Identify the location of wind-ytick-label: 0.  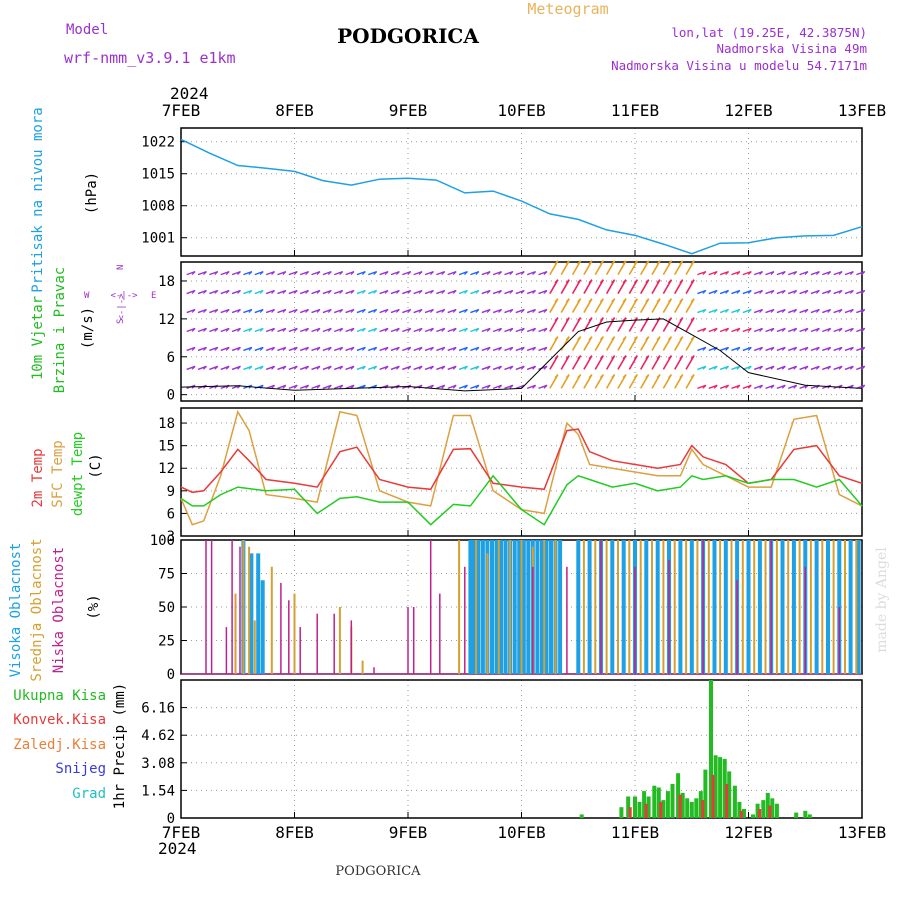
(171, 396).